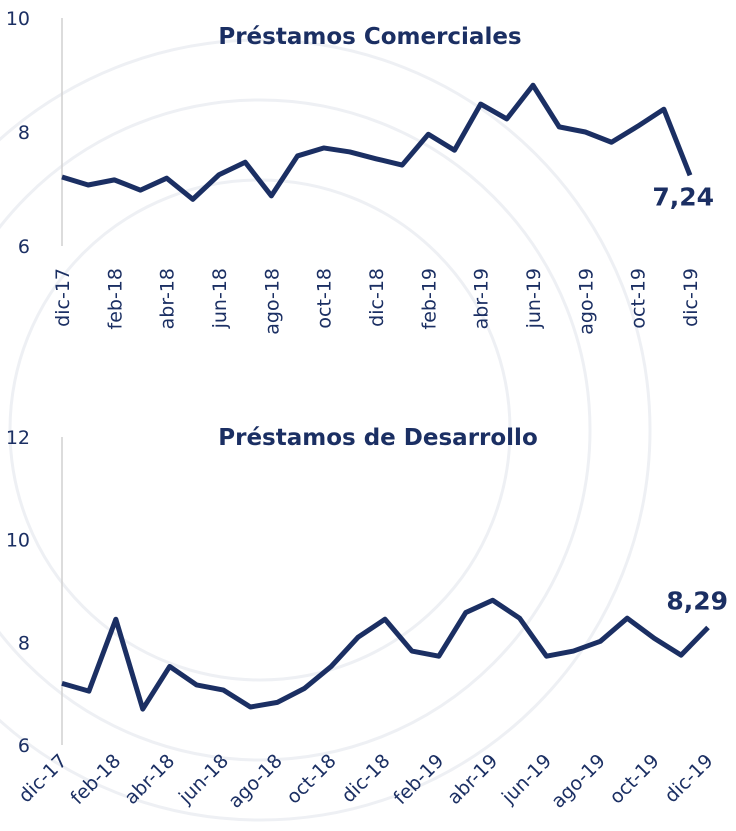  I want to click on x-tick-label: ago-18, so click(272, 301).